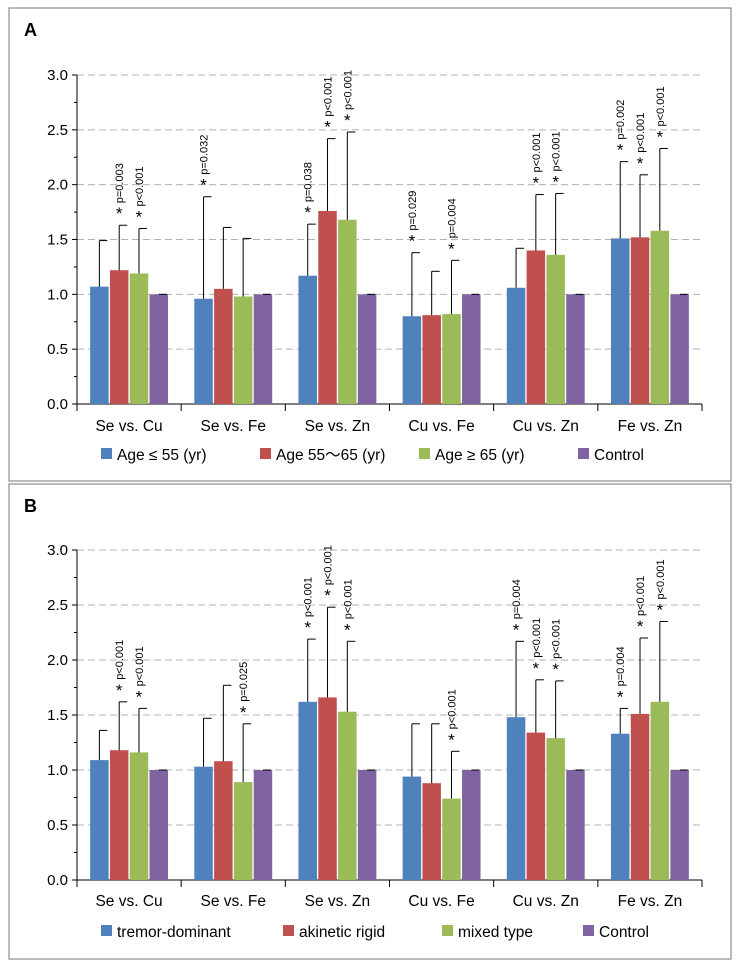  Describe the element at coordinates (413, 211) in the screenshot. I see `p-value-label: p=0.029` at that location.